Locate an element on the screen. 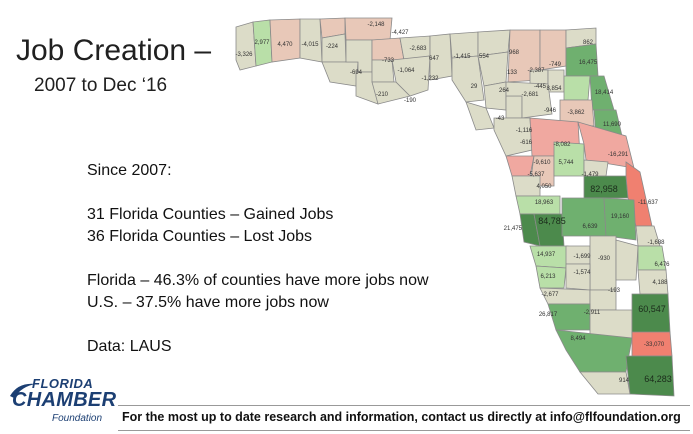  county-label: 264 is located at coordinates (504, 91).